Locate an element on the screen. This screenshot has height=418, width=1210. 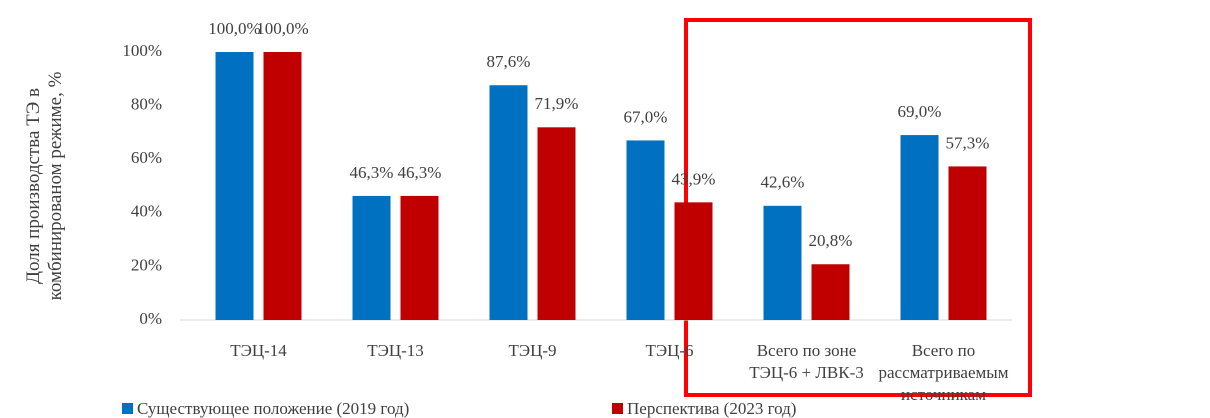
x-tick-label: Всего по зоне ТЭЦ-6 + ЛВК-3 is located at coordinates (806, 361).